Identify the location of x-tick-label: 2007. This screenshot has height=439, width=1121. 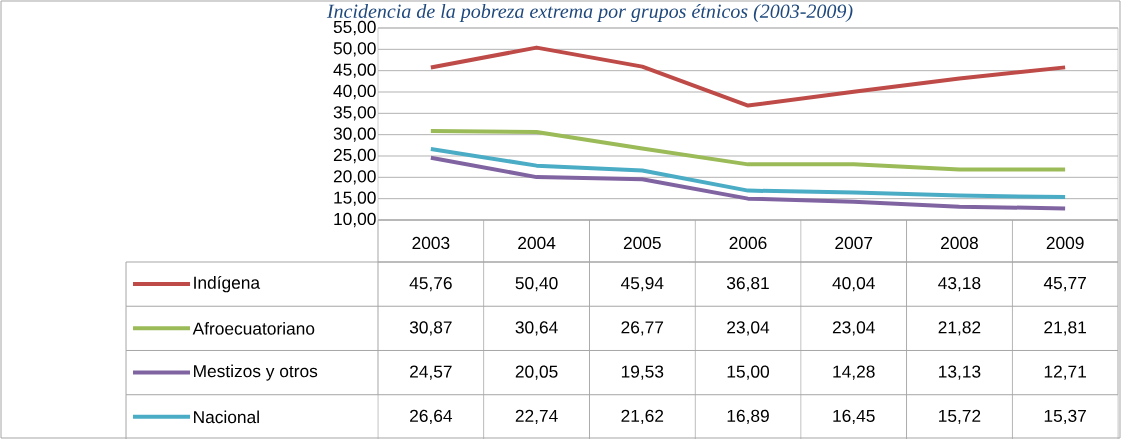
(854, 243).